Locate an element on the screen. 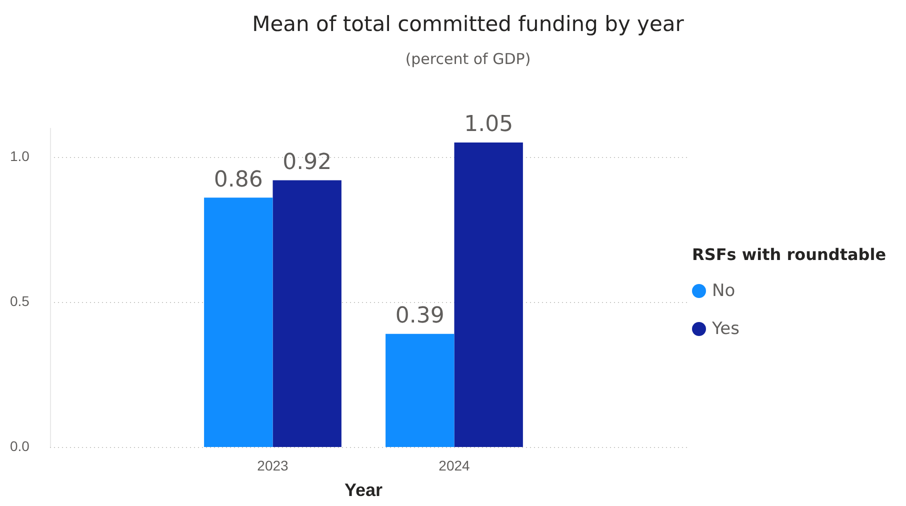  data-label: 0.86 is located at coordinates (238, 179).